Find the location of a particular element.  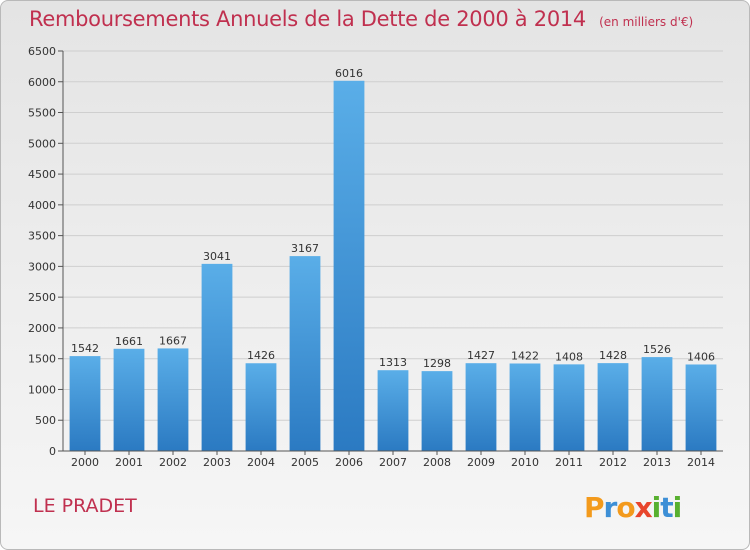

bar-value-label: 1406 is located at coordinates (701, 356).